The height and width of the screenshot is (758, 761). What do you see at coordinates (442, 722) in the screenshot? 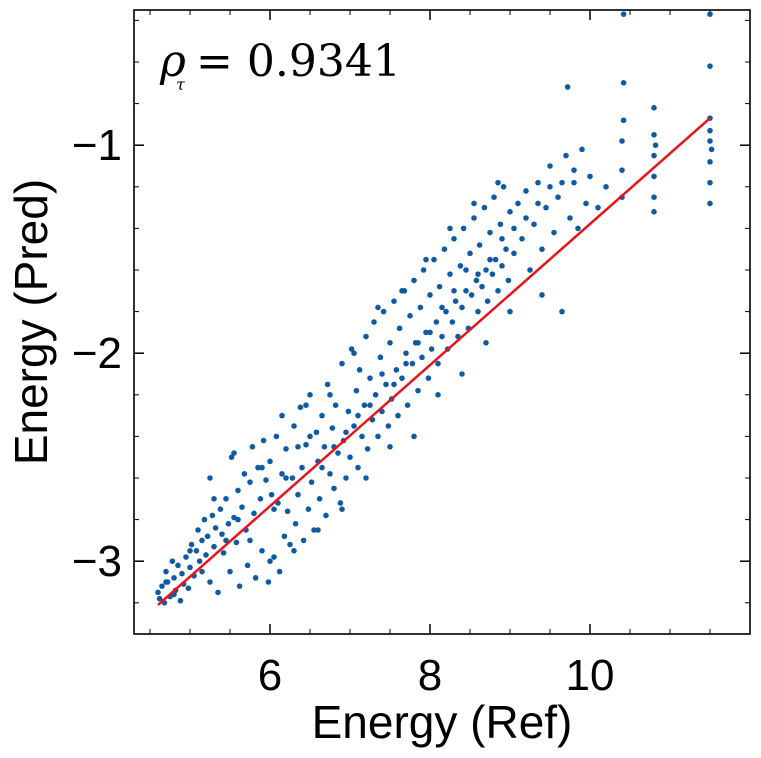
I see `x-axis-label: Energy (Ref)` at bounding box center [442, 722].